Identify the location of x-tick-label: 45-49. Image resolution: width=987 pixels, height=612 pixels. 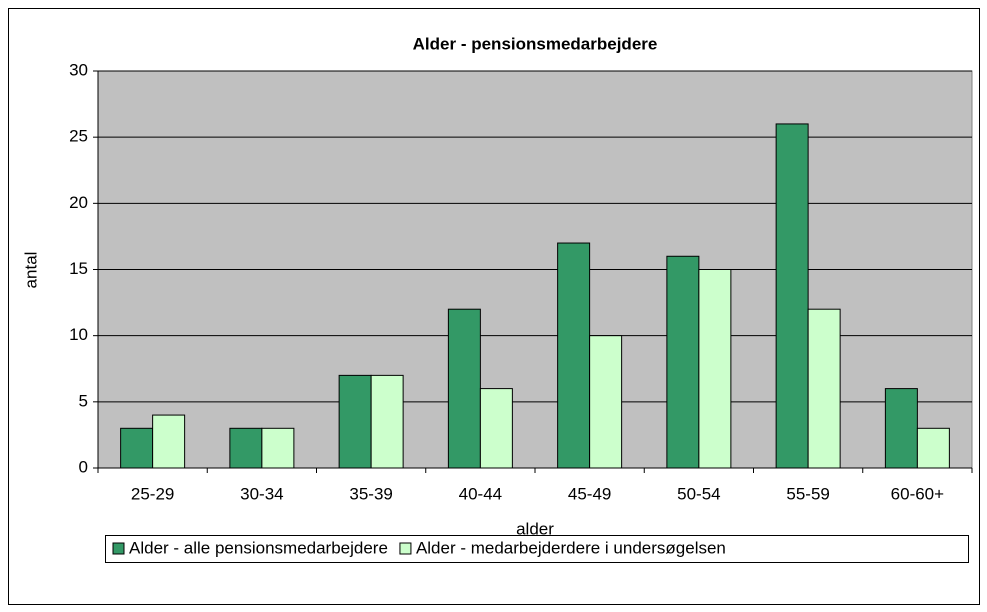
(589, 493).